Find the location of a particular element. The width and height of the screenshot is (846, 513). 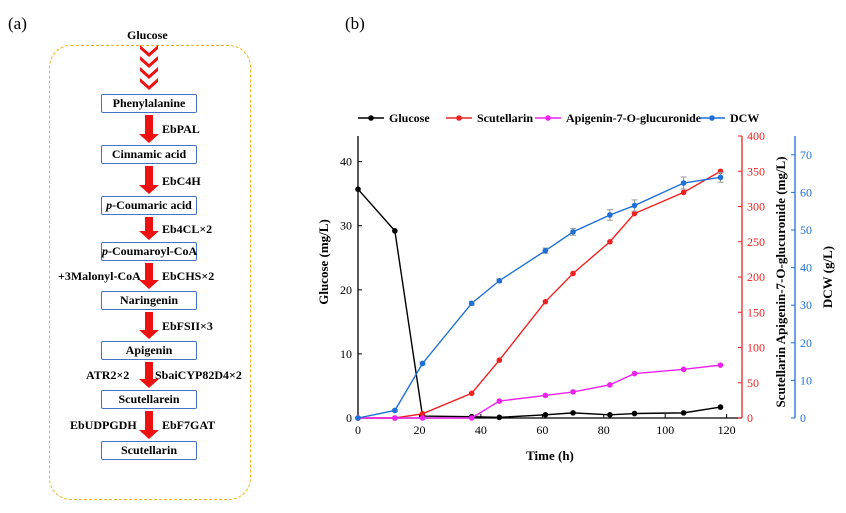

right-red-tick-label: 200 is located at coordinates (756, 277).